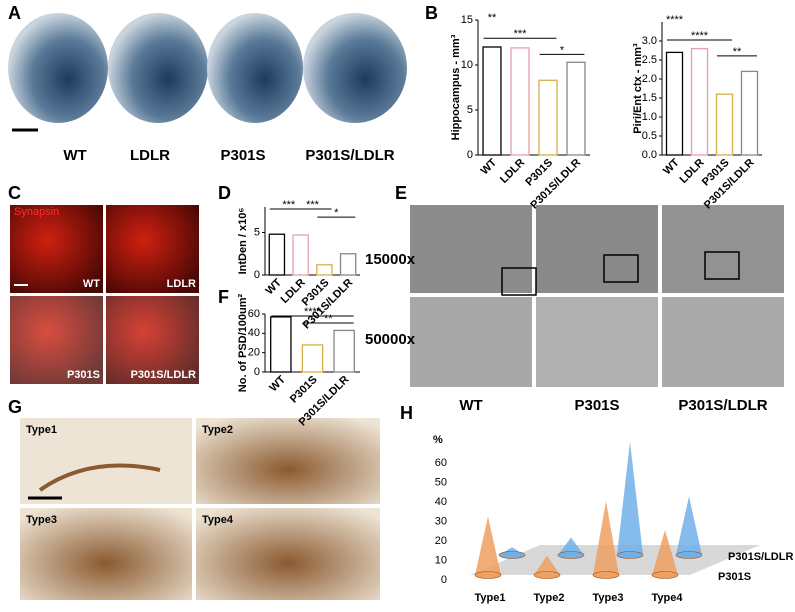 Image resolution: width=795 pixels, height=612 pixels. I want to click on x-tick-label: Type3, so click(608, 598).